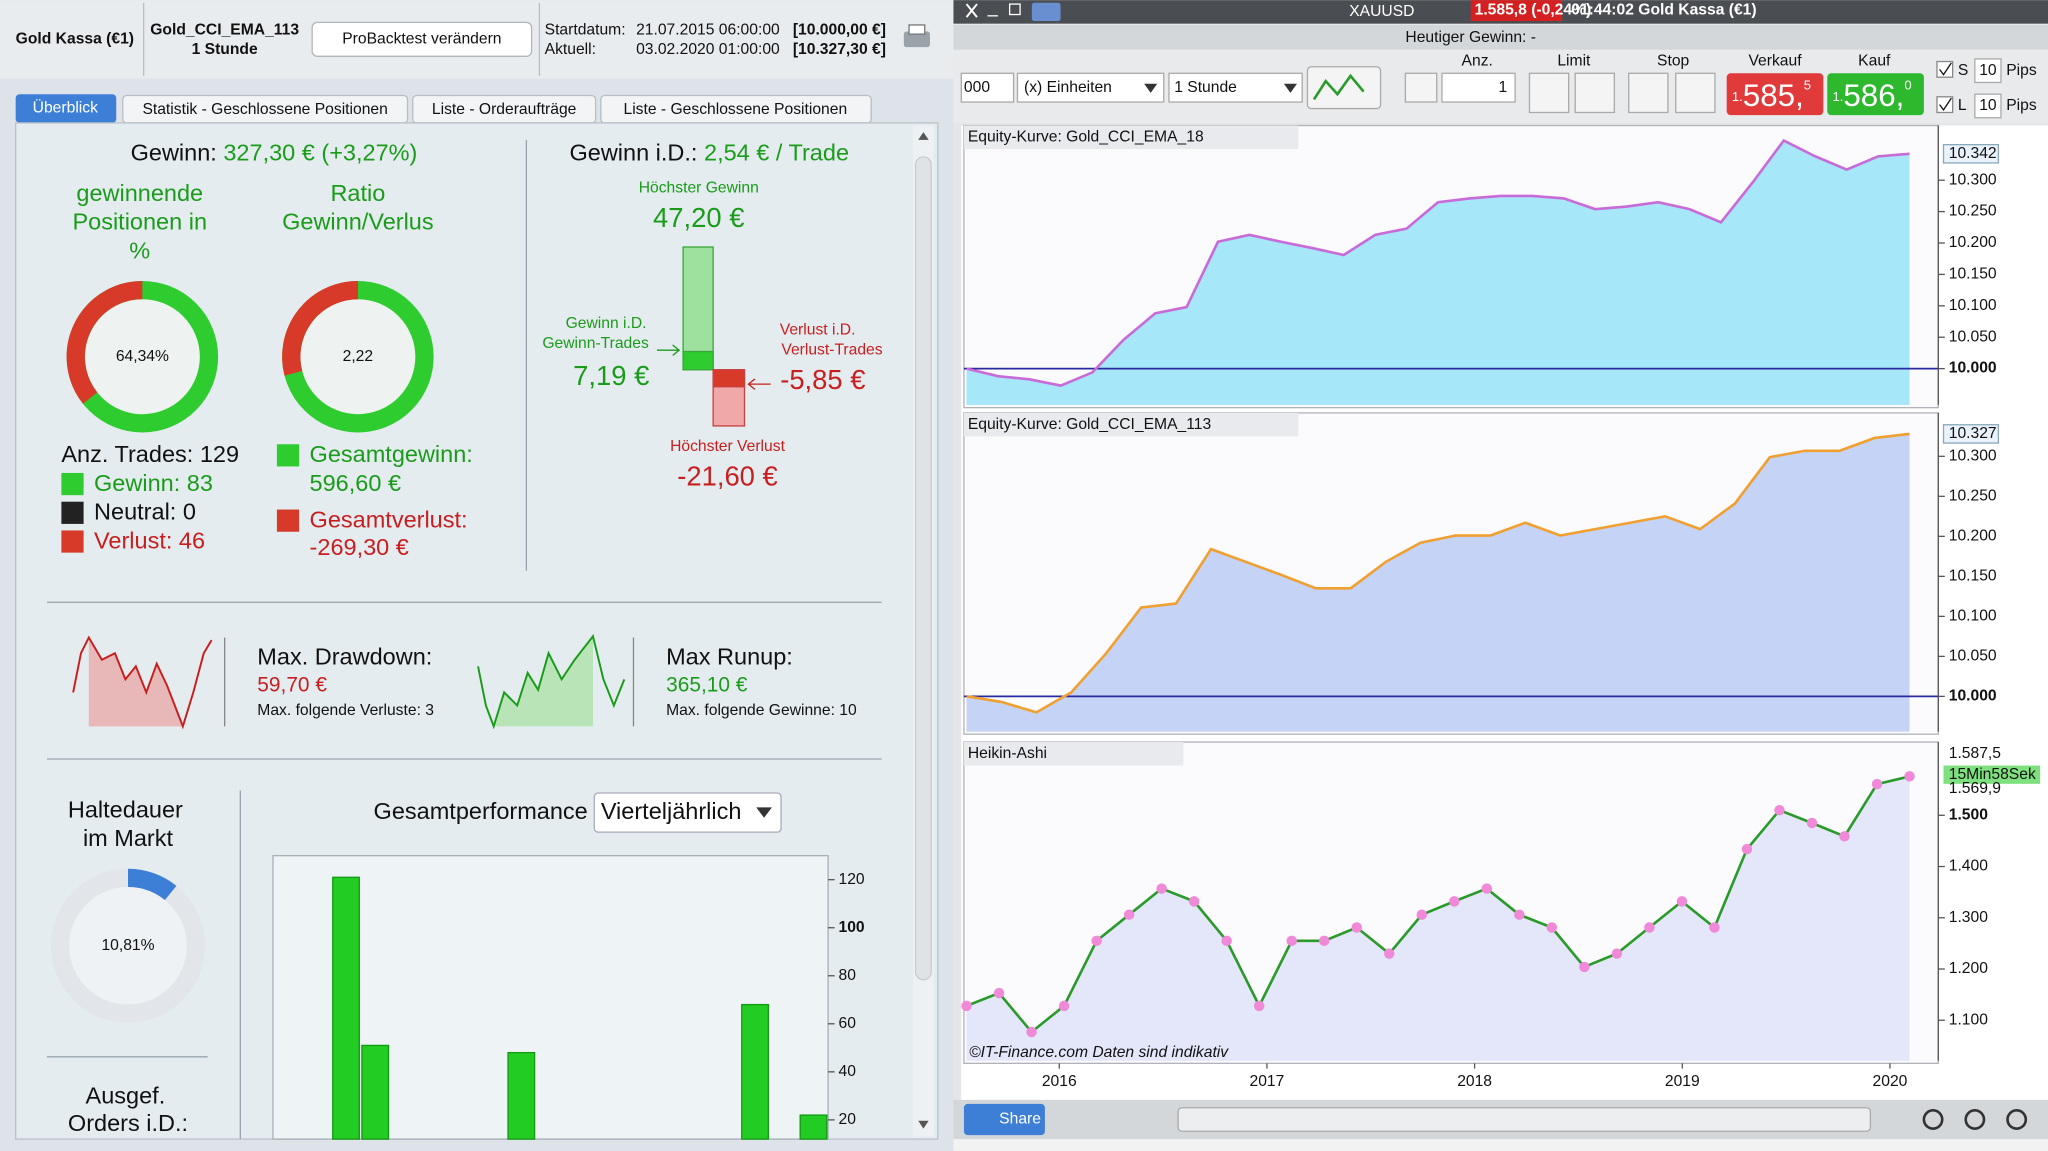 The height and width of the screenshot is (1151, 2048). Describe the element at coordinates (1975, 1119) in the screenshot. I see `zoom-out-icon` at that location.